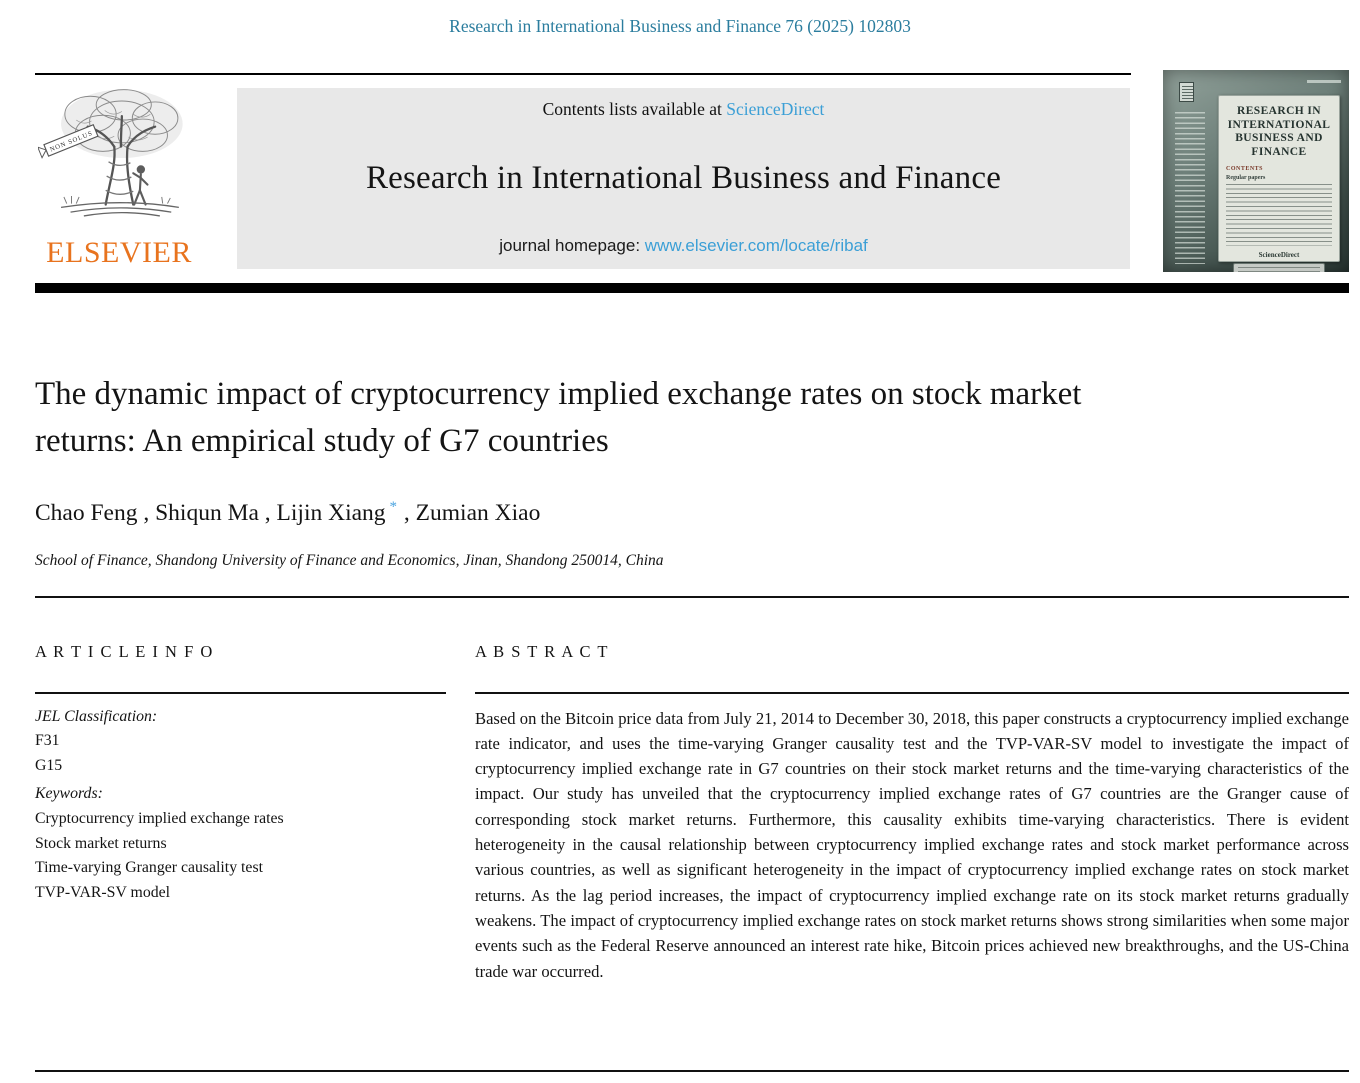 The width and height of the screenshot is (1360, 1083). I want to click on author-name: Lijin Xiang, so click(331, 512).